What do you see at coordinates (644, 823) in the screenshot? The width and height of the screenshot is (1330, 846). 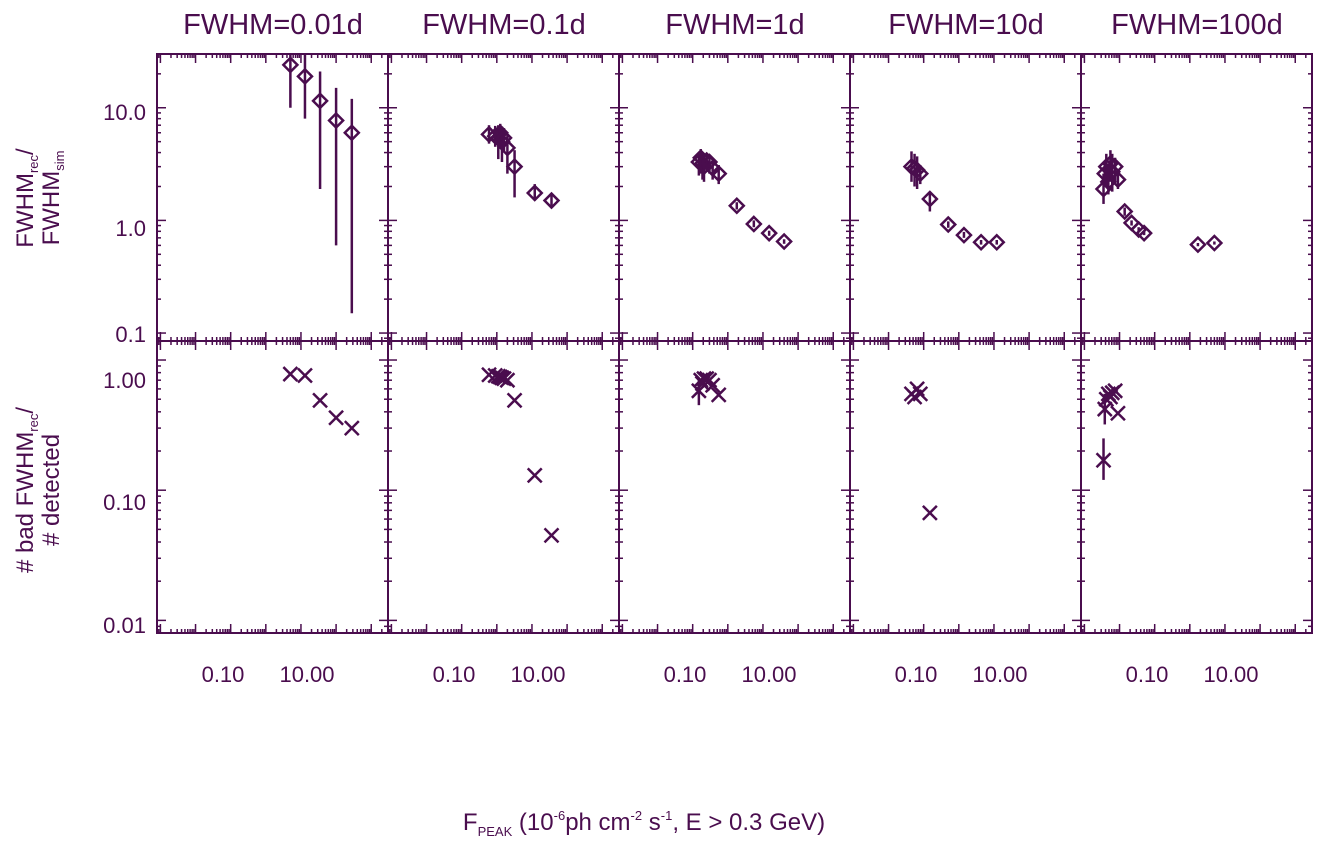 I see `x-axis-title: FPEAK (10-6ph cm-2 s-1, E > 0.3 GeV)` at bounding box center [644, 823].